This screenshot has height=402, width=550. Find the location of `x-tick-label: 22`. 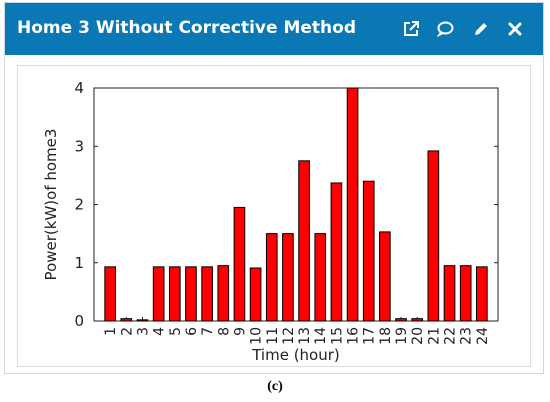

x-tick-label: 22 is located at coordinates (451, 336).